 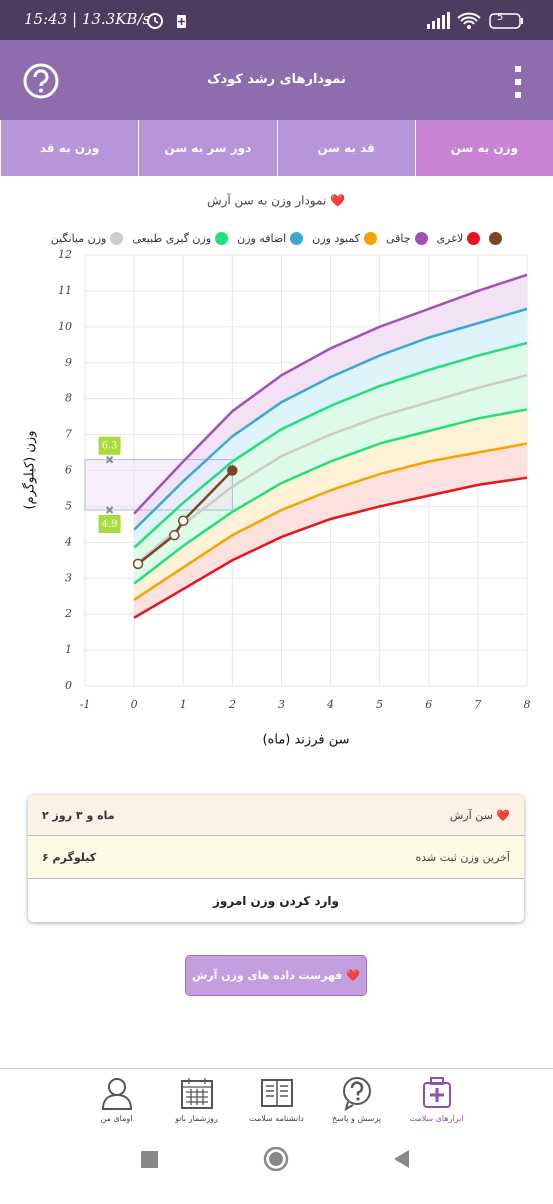 I want to click on legend-item: چاقی, so click(x=407, y=238).